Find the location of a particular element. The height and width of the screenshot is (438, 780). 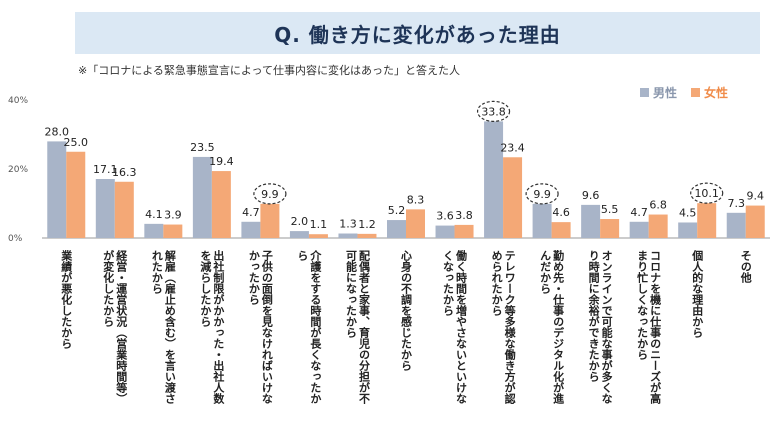

category-label: 心身の不調を感じたから is located at coordinates (406, 310).